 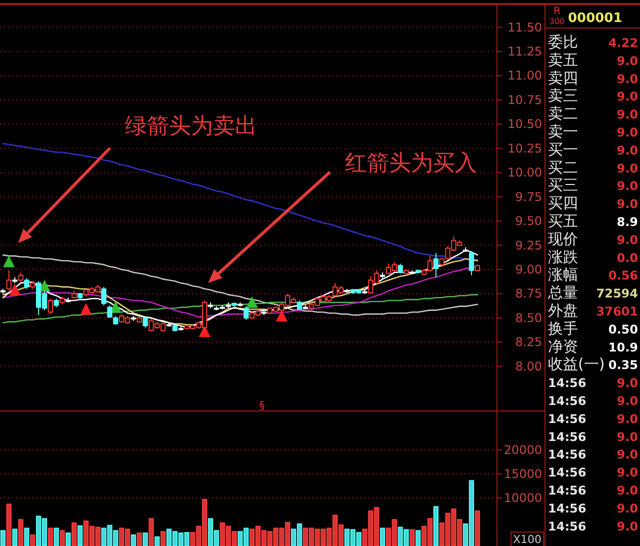 What do you see at coordinates (528, 317) in the screenshot?
I see `y-tick-label: 8.50` at bounding box center [528, 317].